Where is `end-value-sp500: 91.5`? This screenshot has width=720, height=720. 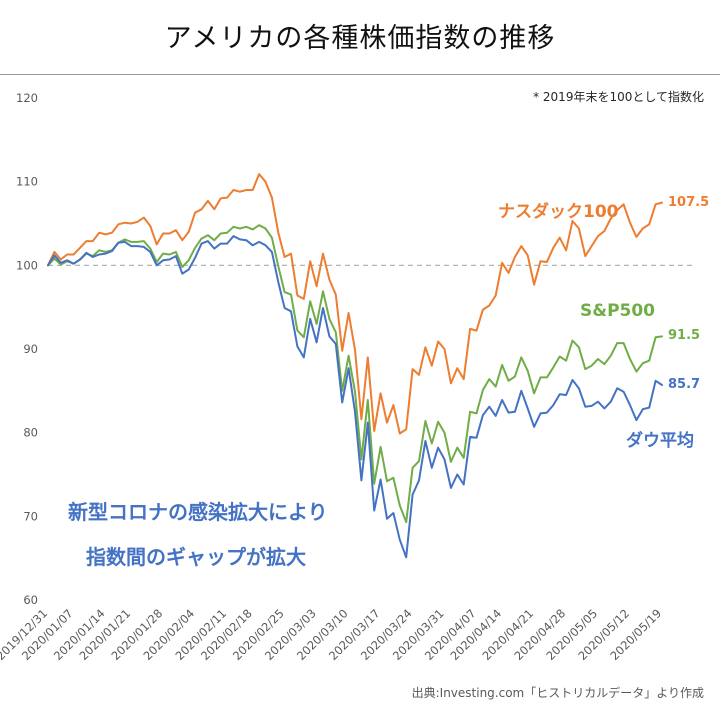 end-value-sp500: 91.5 is located at coordinates (684, 336).